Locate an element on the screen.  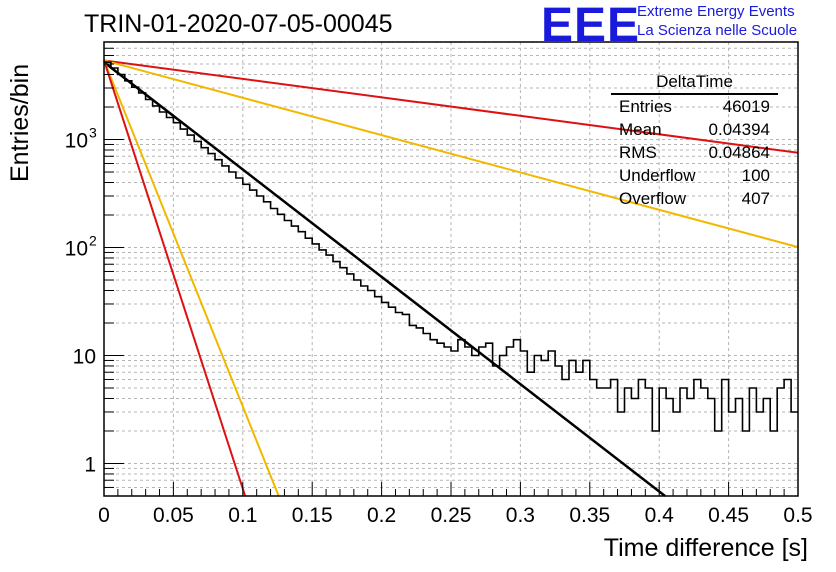
x-tick-label: 0 is located at coordinates (104, 515).